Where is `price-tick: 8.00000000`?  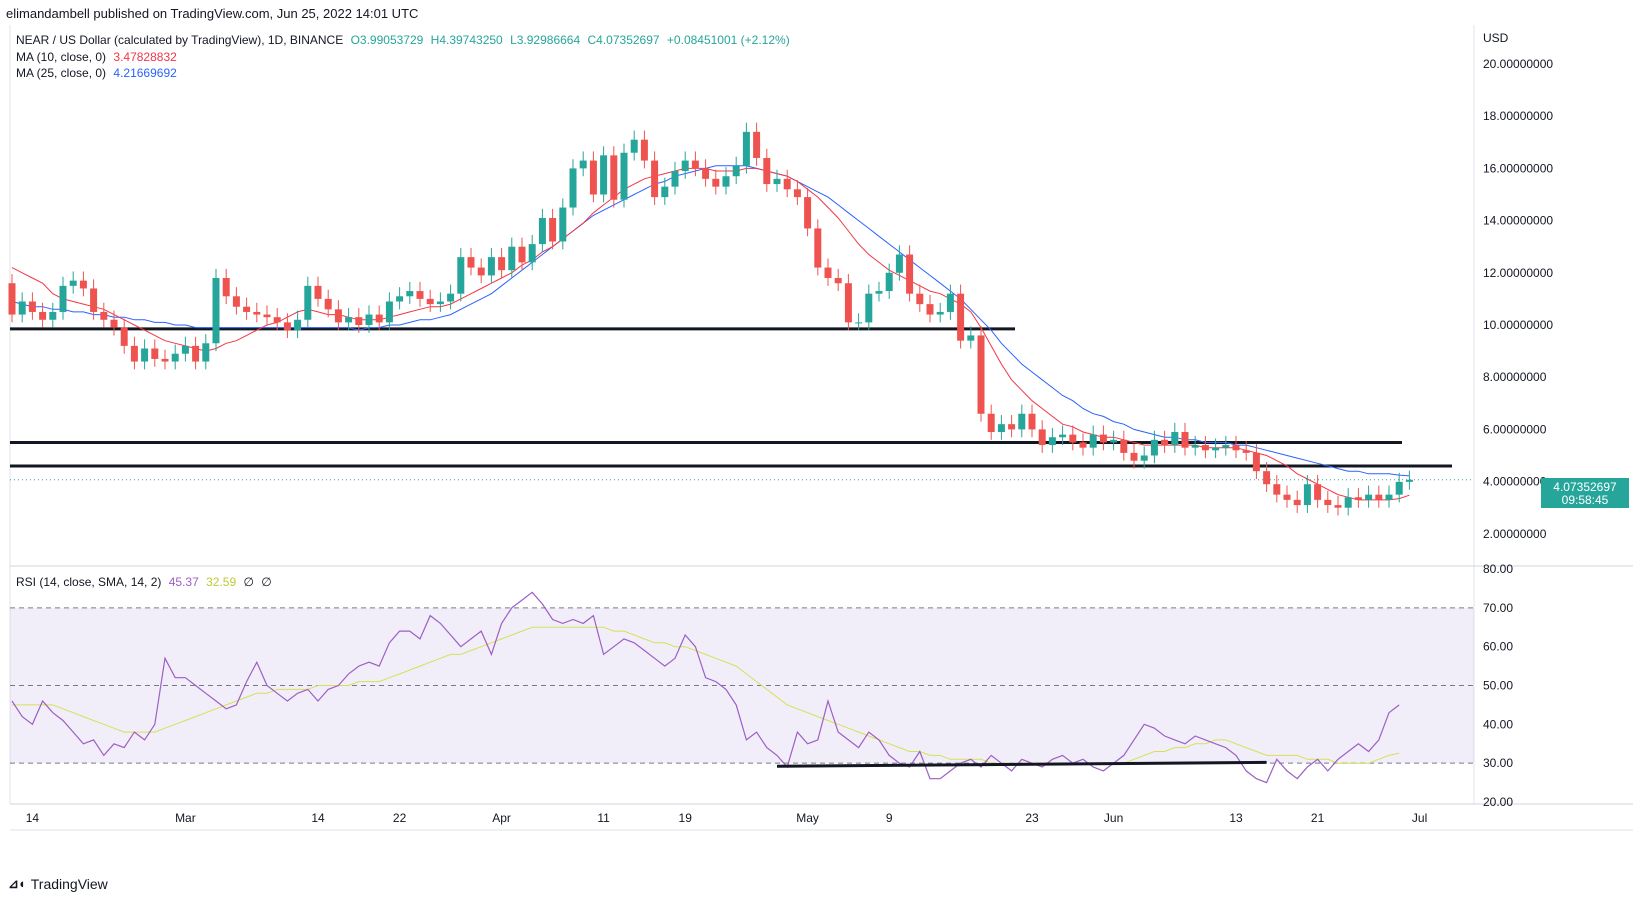
price-tick: 8.00000000 is located at coordinates (1515, 377).